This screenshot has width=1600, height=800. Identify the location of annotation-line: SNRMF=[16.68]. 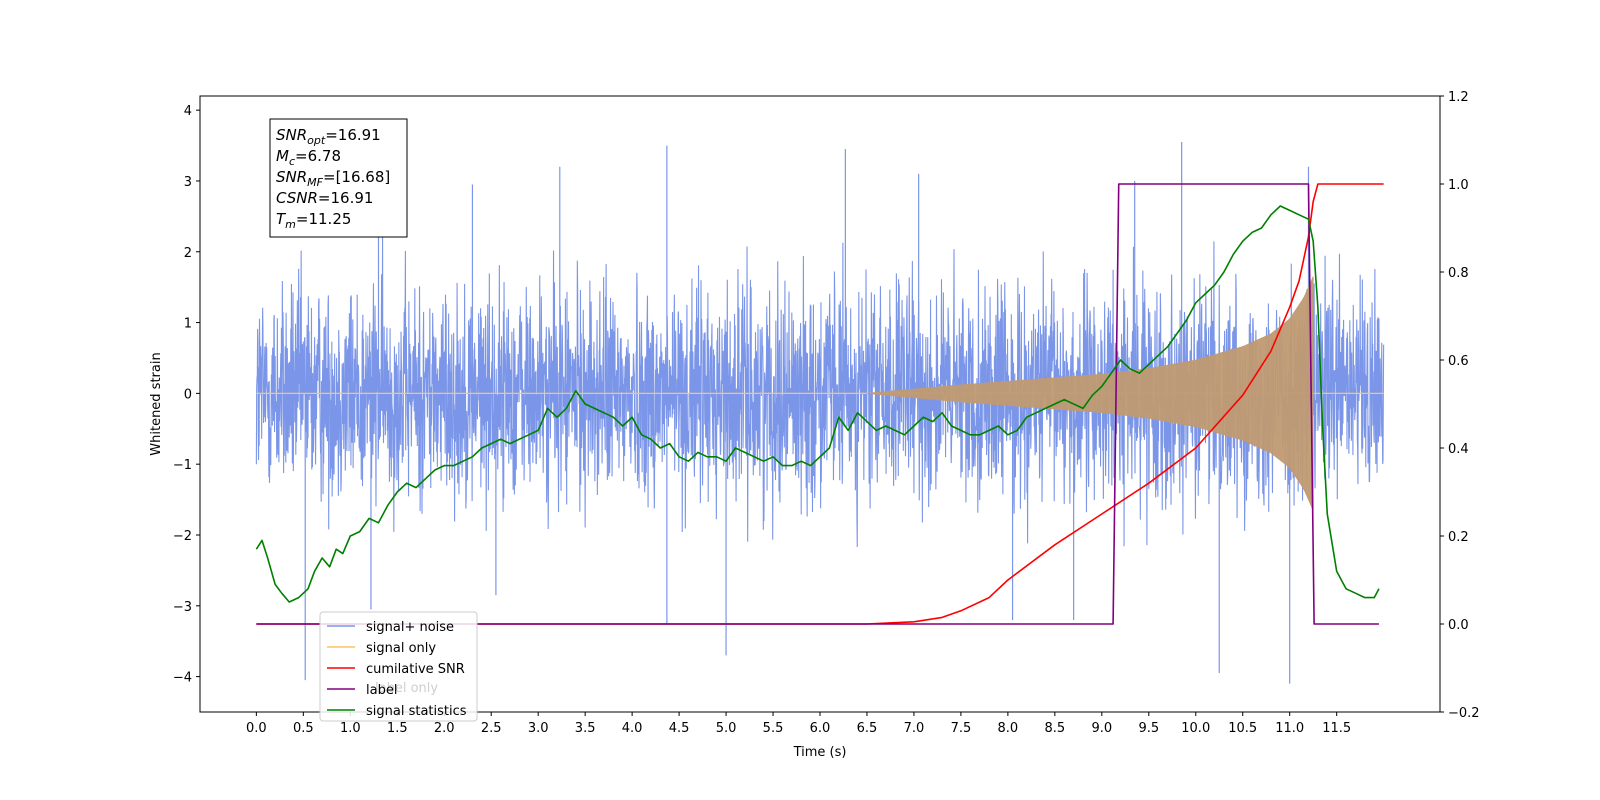
(333, 178).